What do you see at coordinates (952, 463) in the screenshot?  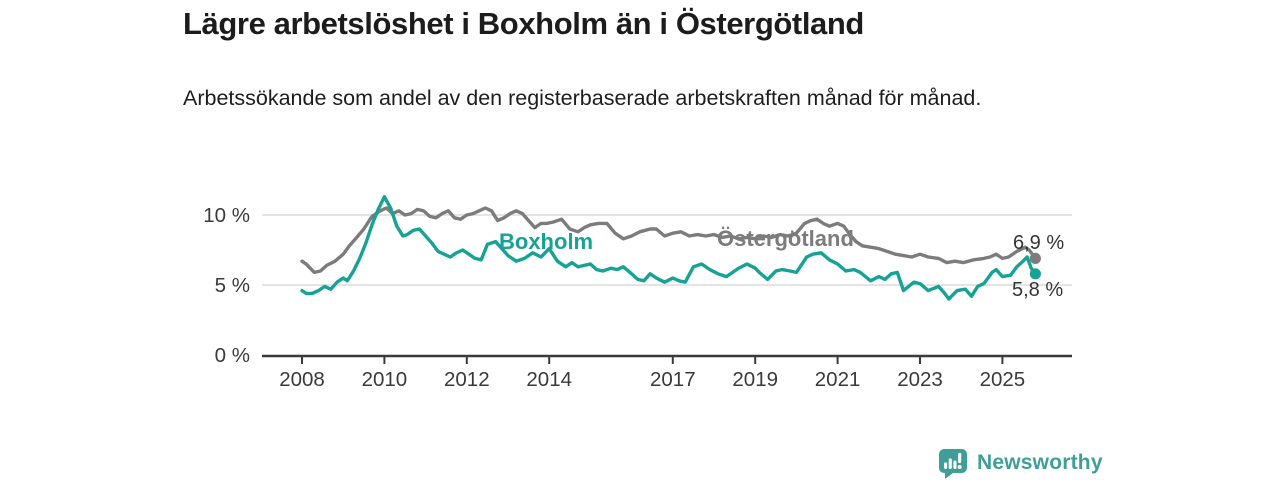 I see `newsworthy-logo-icon` at bounding box center [952, 463].